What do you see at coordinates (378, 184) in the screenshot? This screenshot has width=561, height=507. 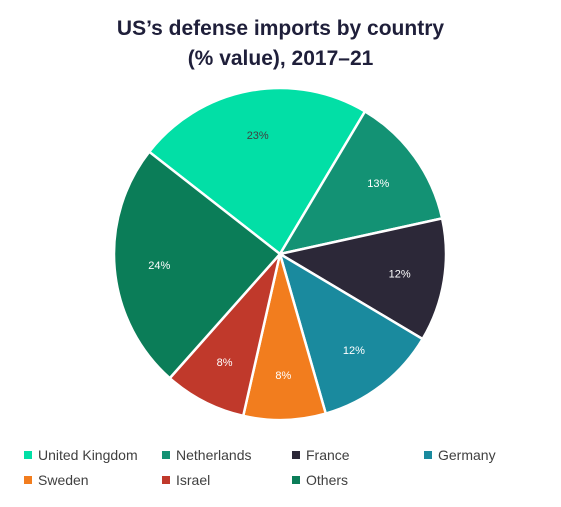 I see `slice-label-netherlands: 13%` at bounding box center [378, 184].